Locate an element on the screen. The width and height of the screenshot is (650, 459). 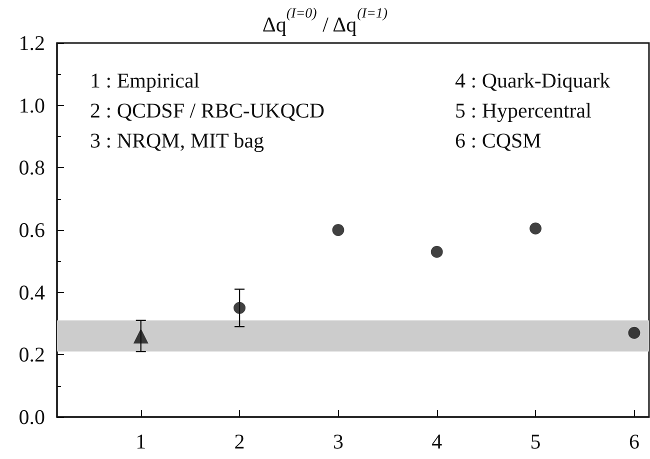
x-tick-label: 5 is located at coordinates (535, 442).